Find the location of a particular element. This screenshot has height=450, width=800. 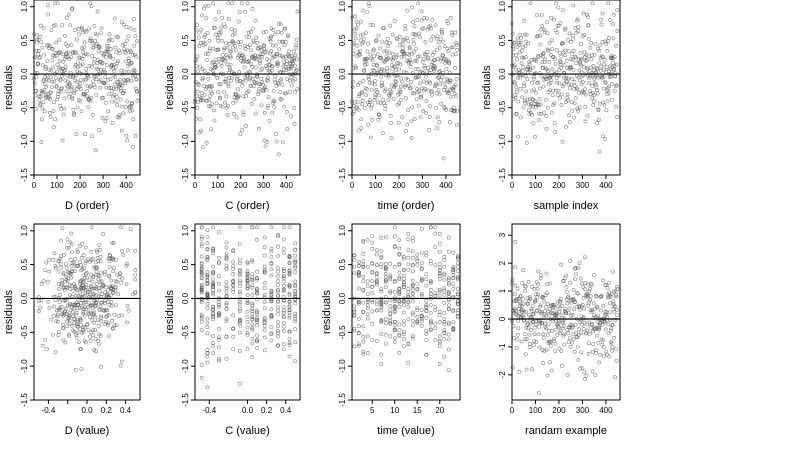

y-tick-label: 1.0 is located at coordinates (185, 7).